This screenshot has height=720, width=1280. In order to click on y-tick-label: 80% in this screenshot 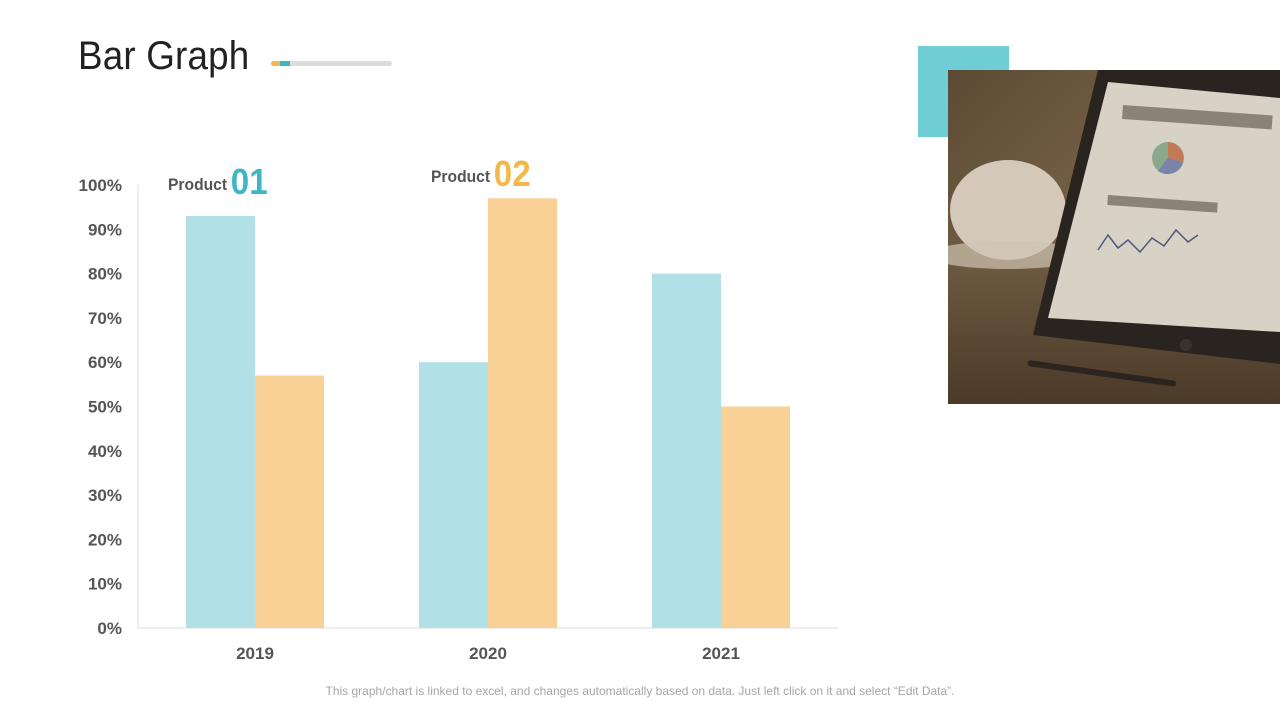, I will do `click(105, 274)`.